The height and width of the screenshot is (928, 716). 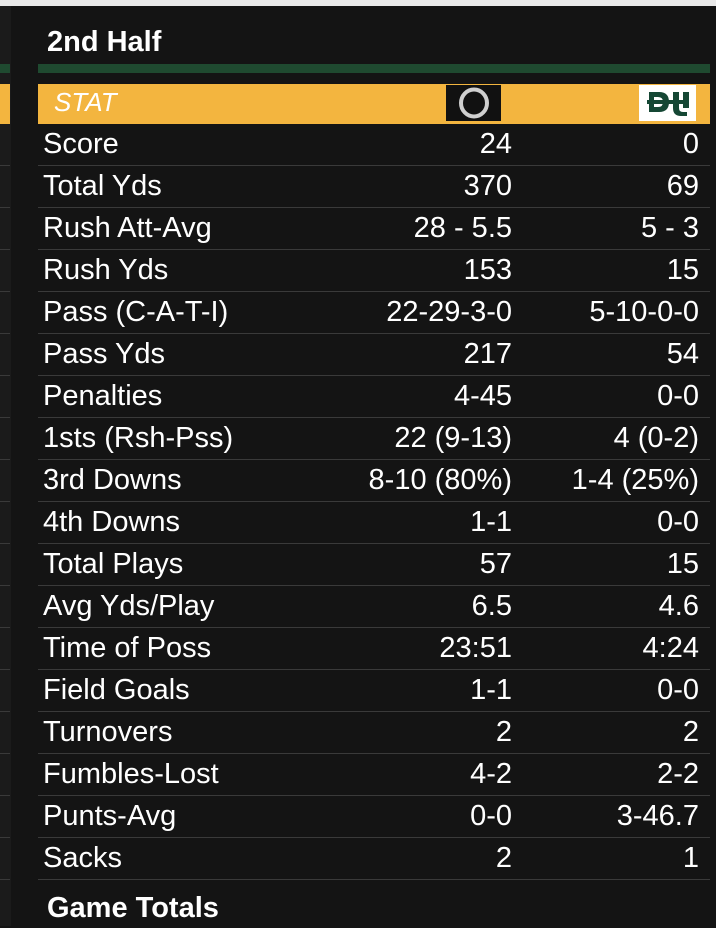 I want to click on table-header: STAT, so click(x=374, y=104).